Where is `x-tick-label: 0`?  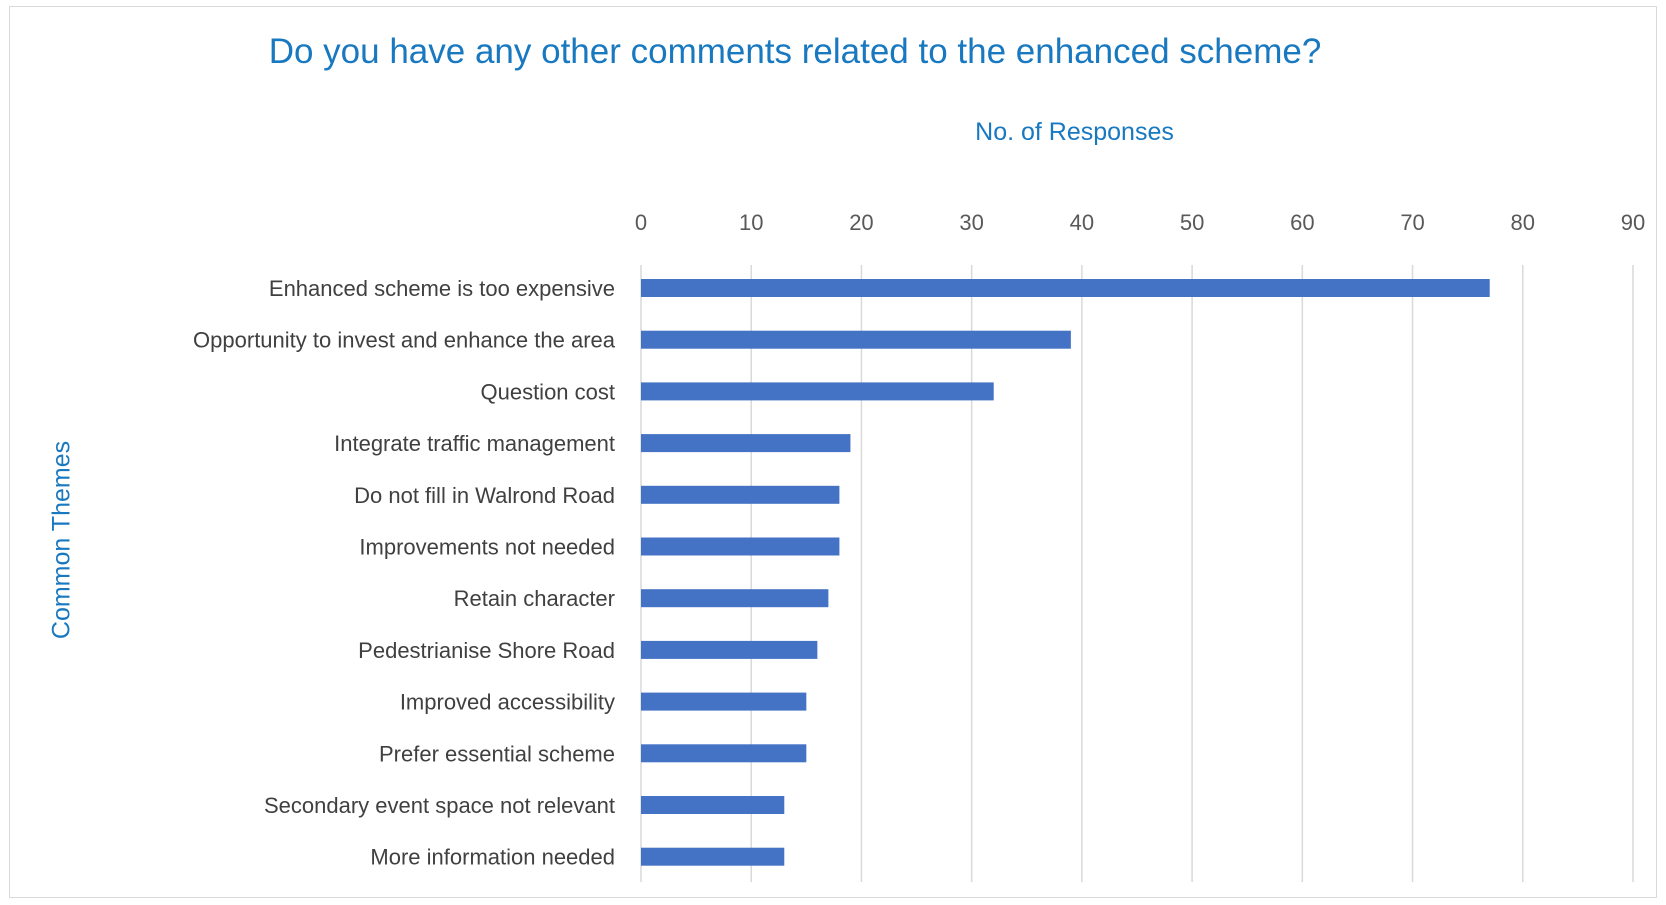
x-tick-label: 0 is located at coordinates (641, 222).